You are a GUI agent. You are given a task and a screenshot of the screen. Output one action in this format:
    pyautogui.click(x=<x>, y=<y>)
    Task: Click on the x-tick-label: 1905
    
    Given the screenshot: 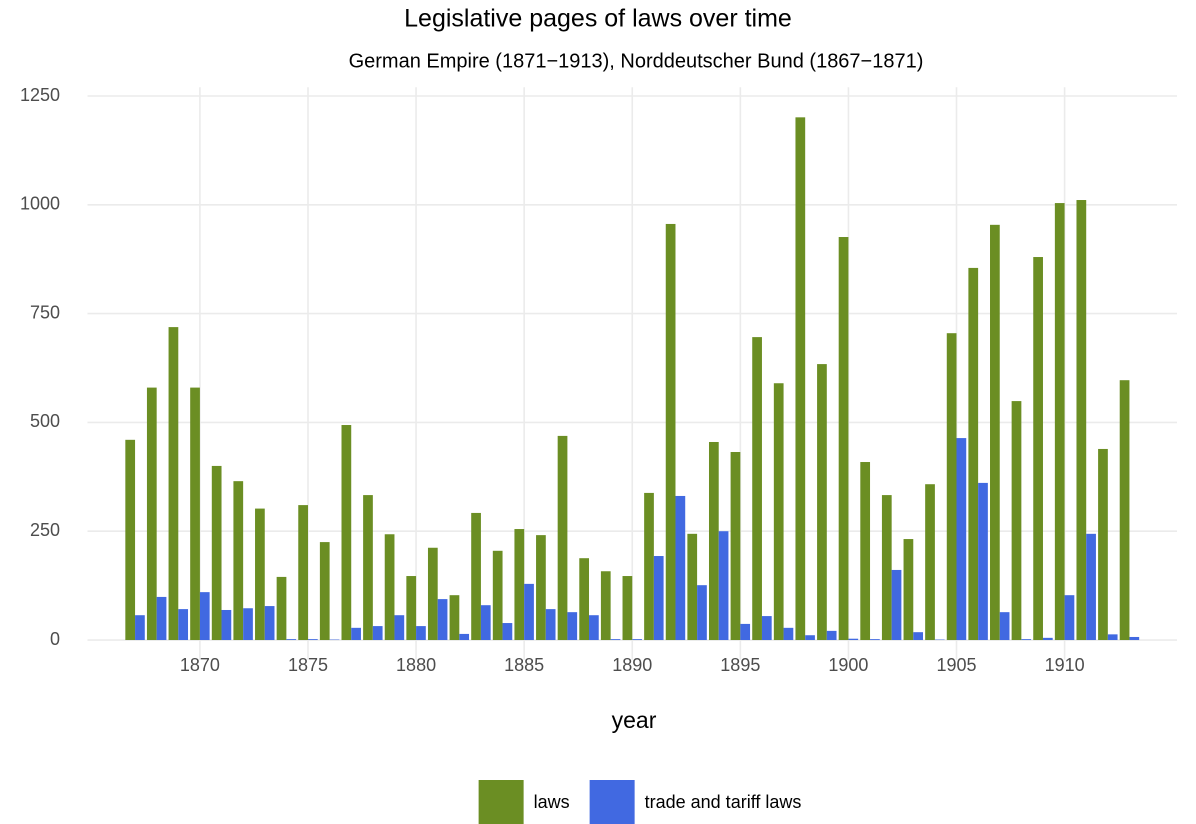 What is the action you would take?
    pyautogui.click(x=956, y=665)
    